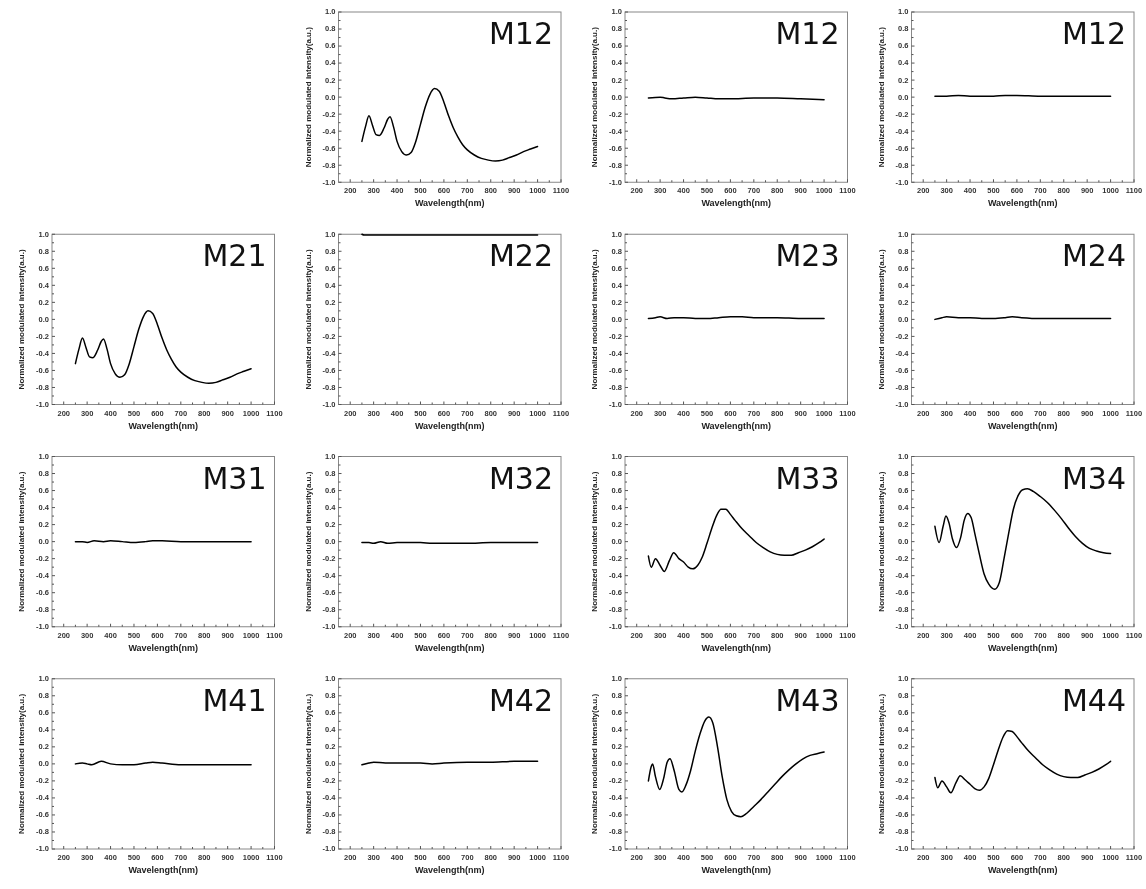  Describe the element at coordinates (520, 478) in the screenshot. I see `annotation: M32` at that location.